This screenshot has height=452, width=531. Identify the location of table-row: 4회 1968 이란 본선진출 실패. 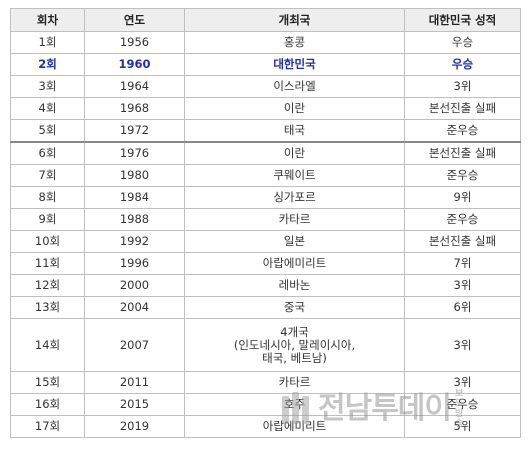
(265, 108).